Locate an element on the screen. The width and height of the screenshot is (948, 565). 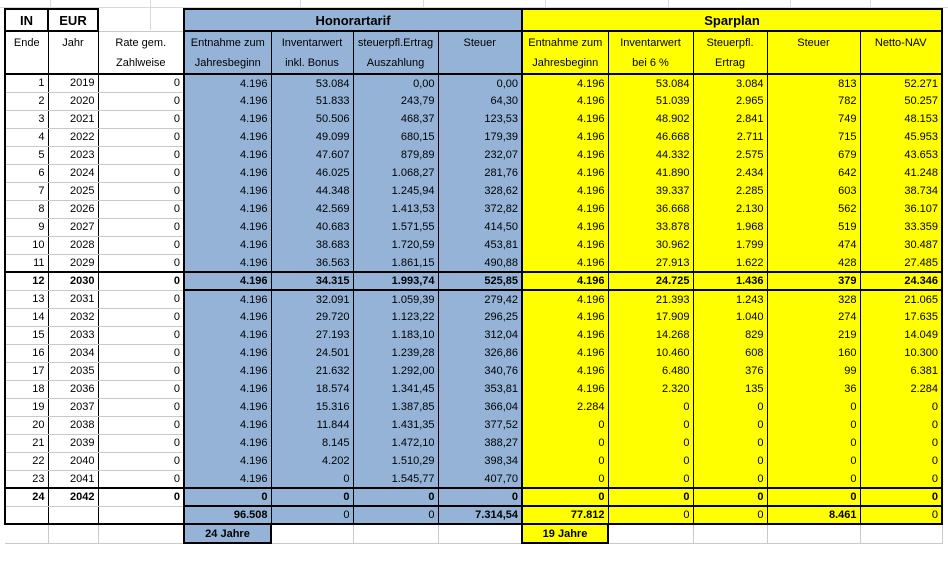
cell: 2.285 is located at coordinates (730, 191).